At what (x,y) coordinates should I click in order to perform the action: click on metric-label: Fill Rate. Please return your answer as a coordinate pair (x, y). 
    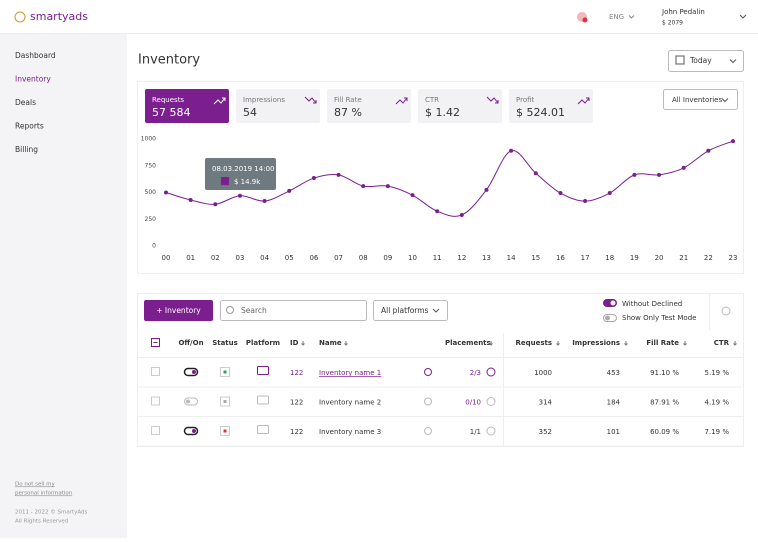
    Looking at the image, I should click on (348, 100).